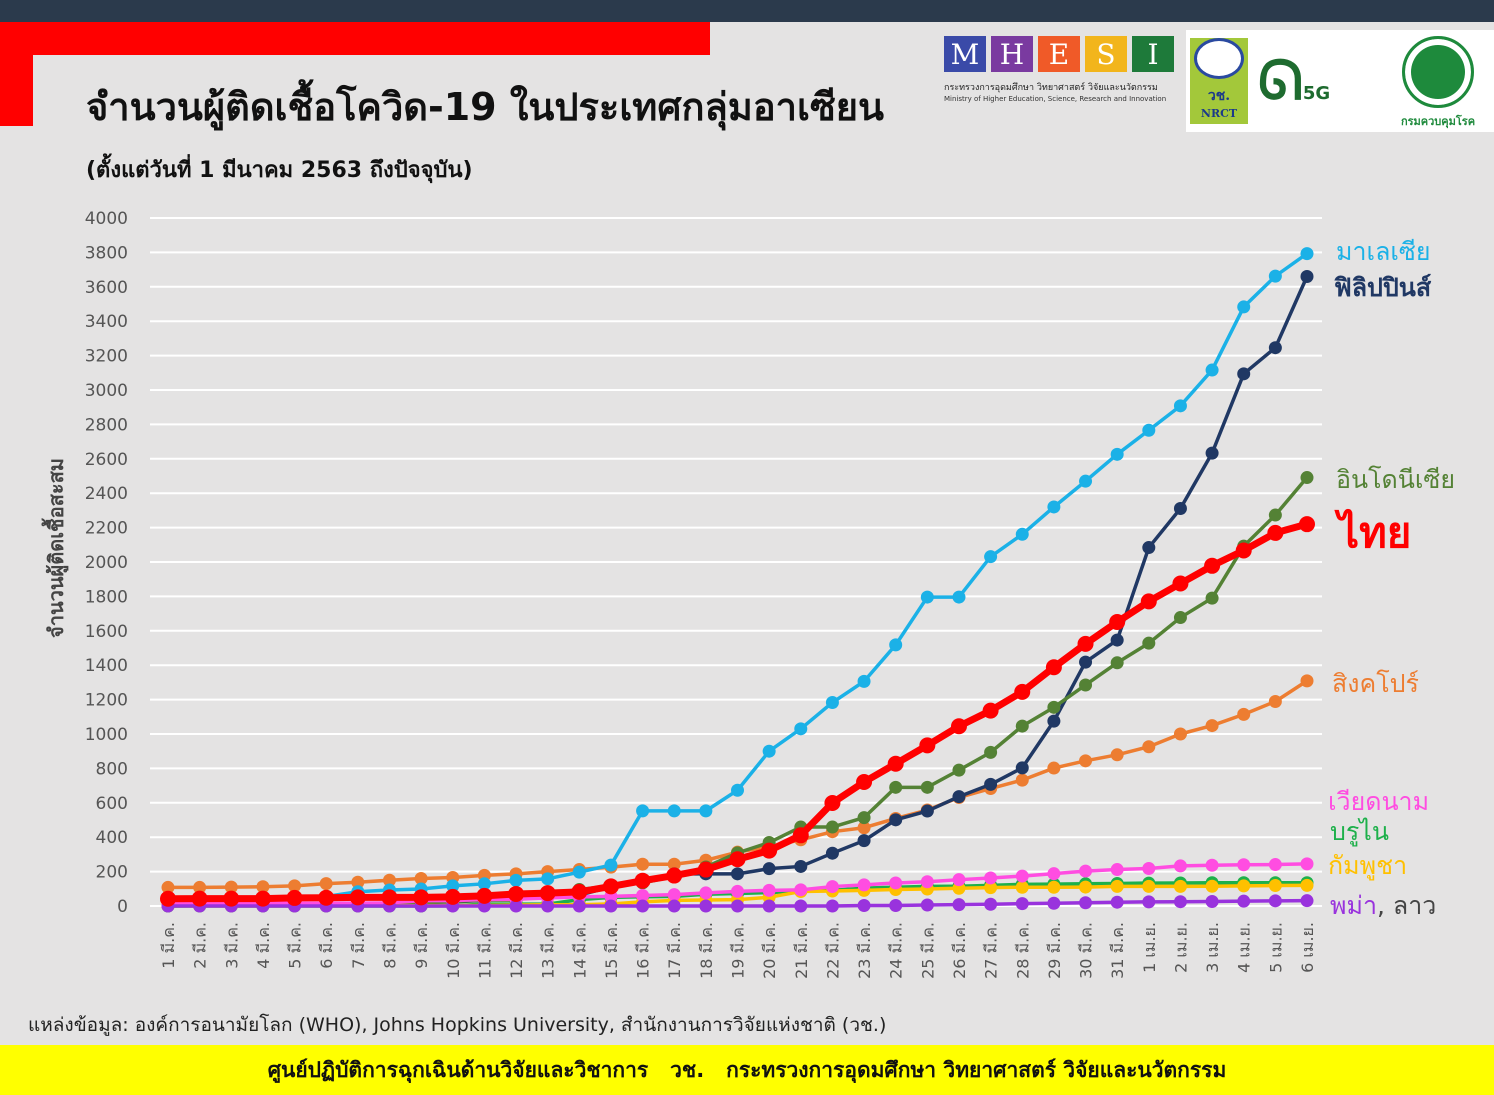 The height and width of the screenshot is (1095, 1494). I want to click on x-tick-label: 31 มี.ค., so click(1117, 950).